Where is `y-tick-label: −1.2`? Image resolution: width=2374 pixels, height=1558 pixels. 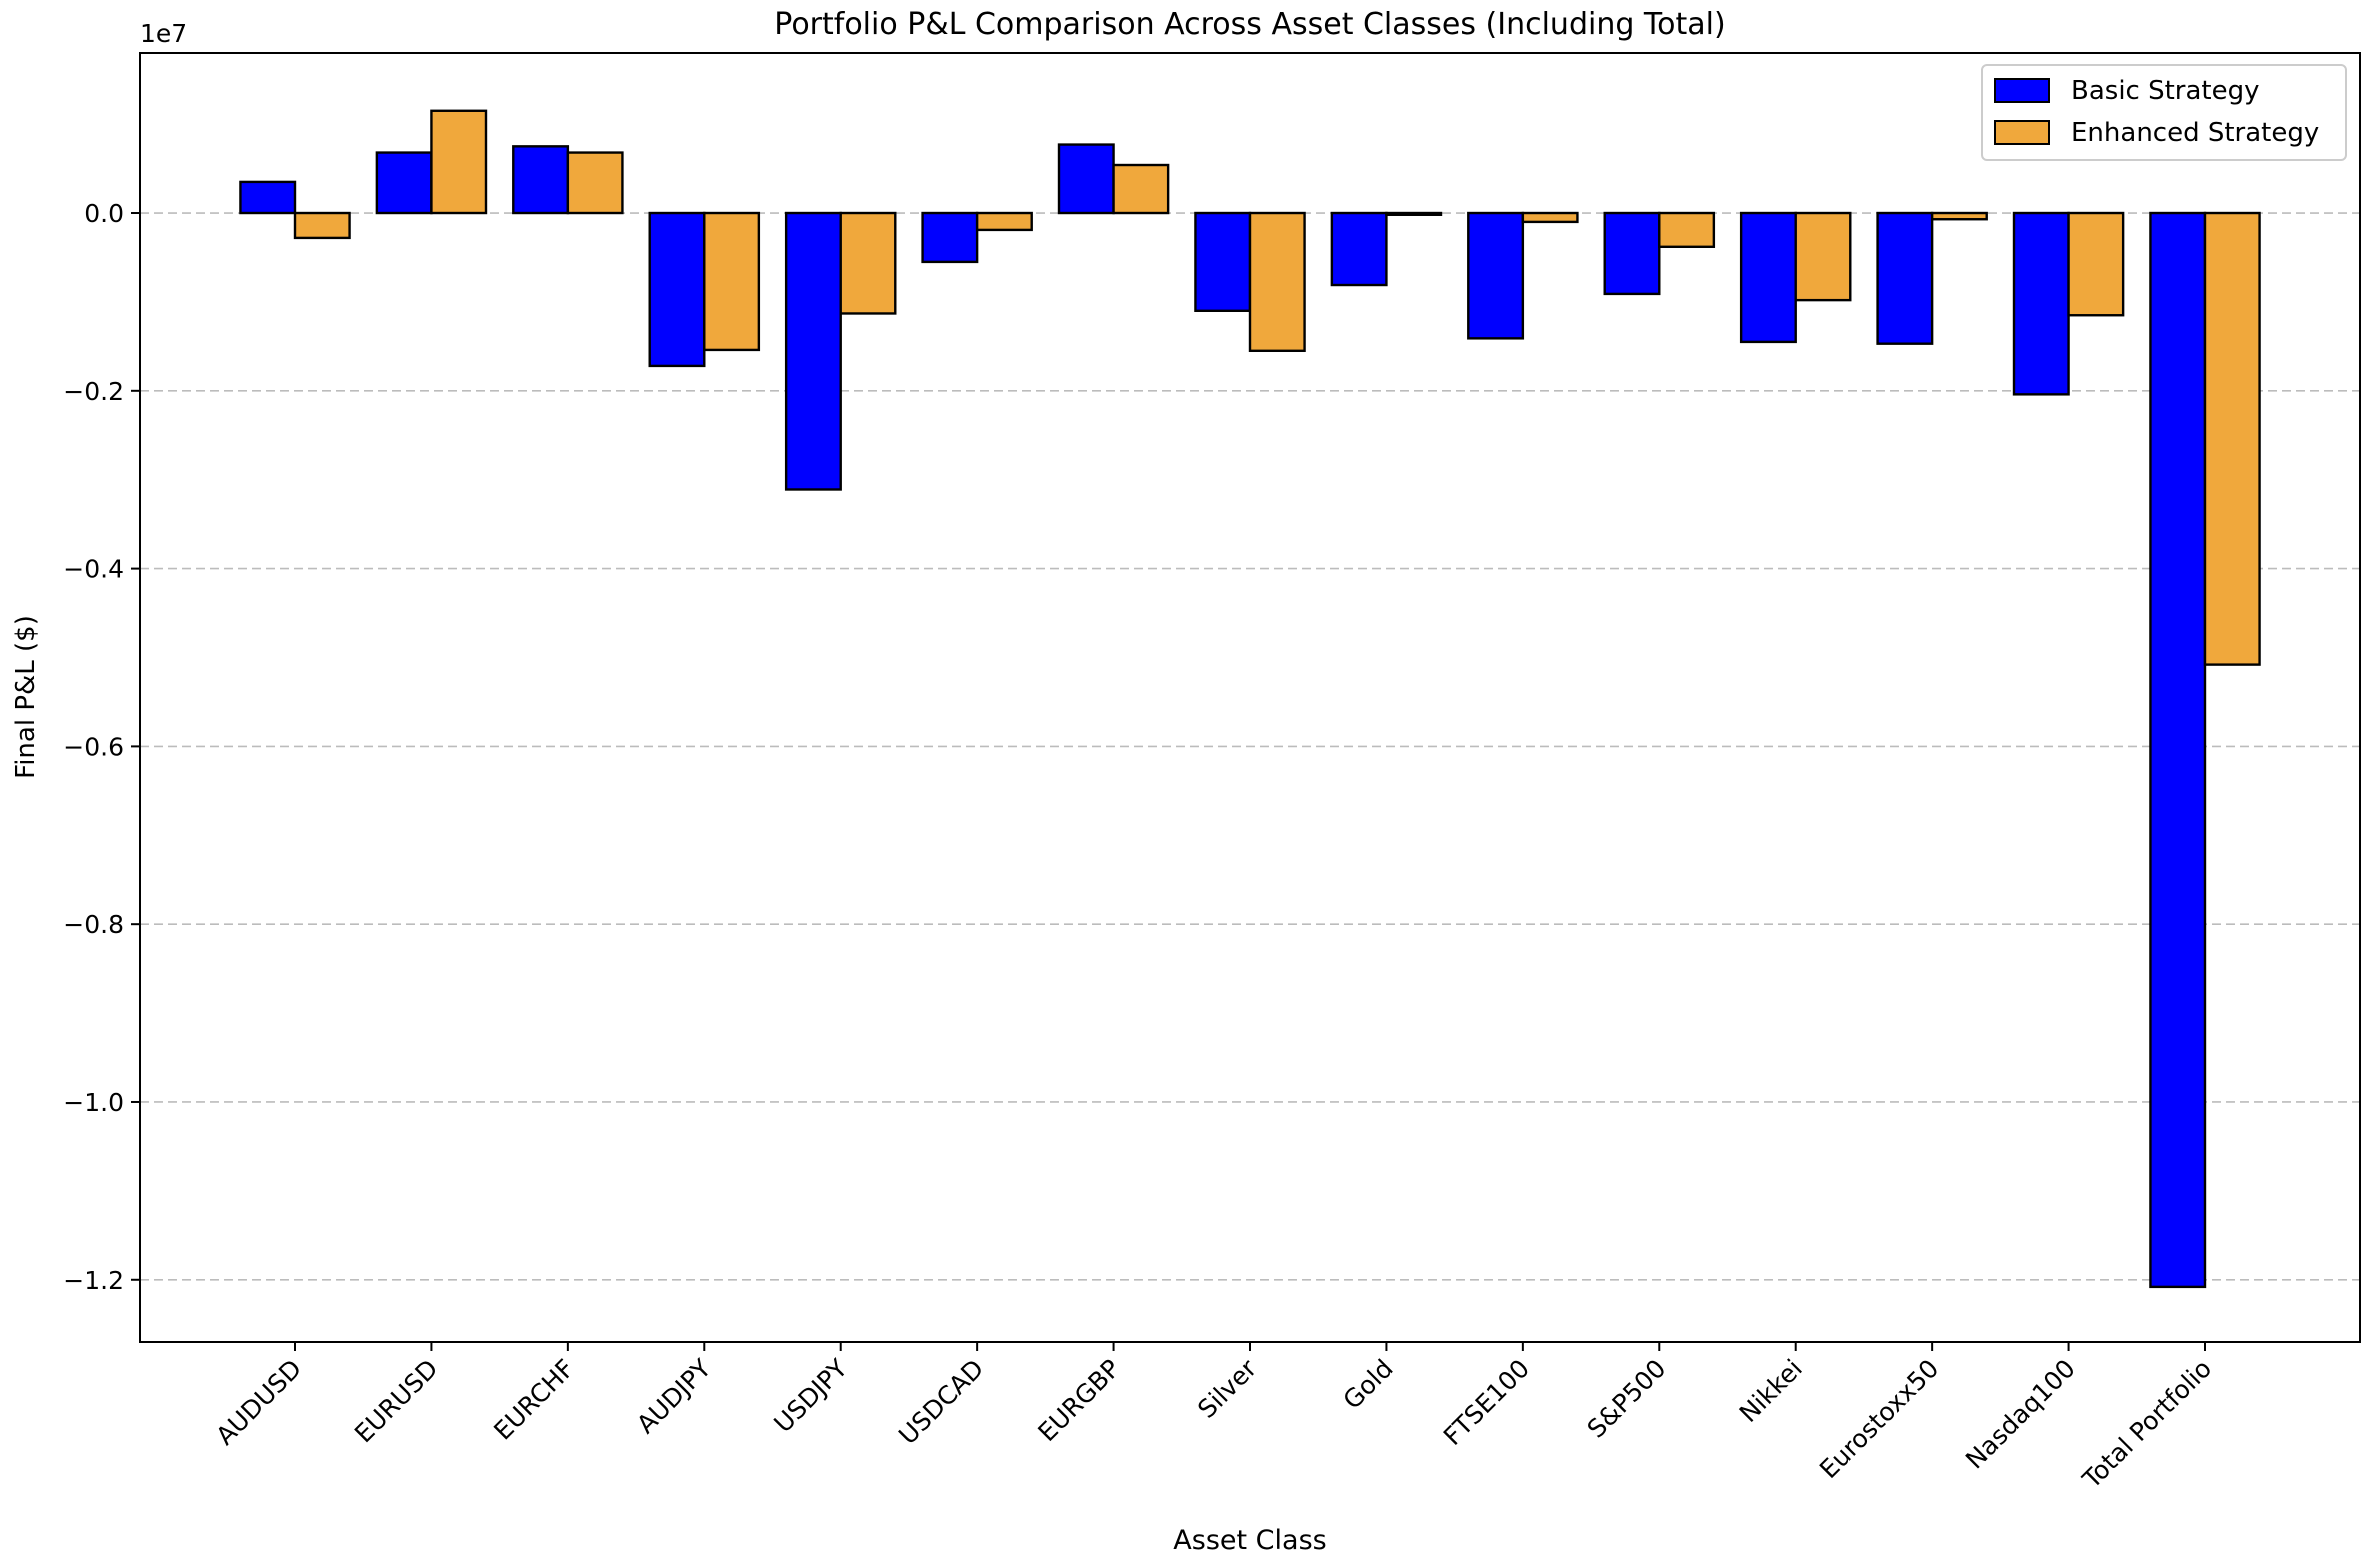
y-tick-label: −1.2 is located at coordinates (93, 1280).